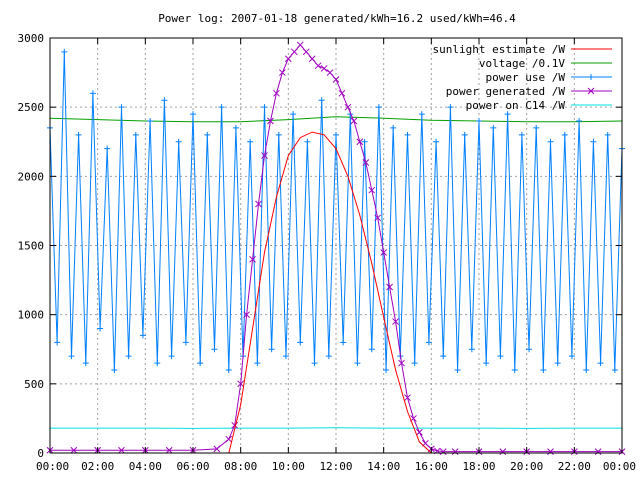  I want to click on y-tick-label: 500, so click(34, 384).